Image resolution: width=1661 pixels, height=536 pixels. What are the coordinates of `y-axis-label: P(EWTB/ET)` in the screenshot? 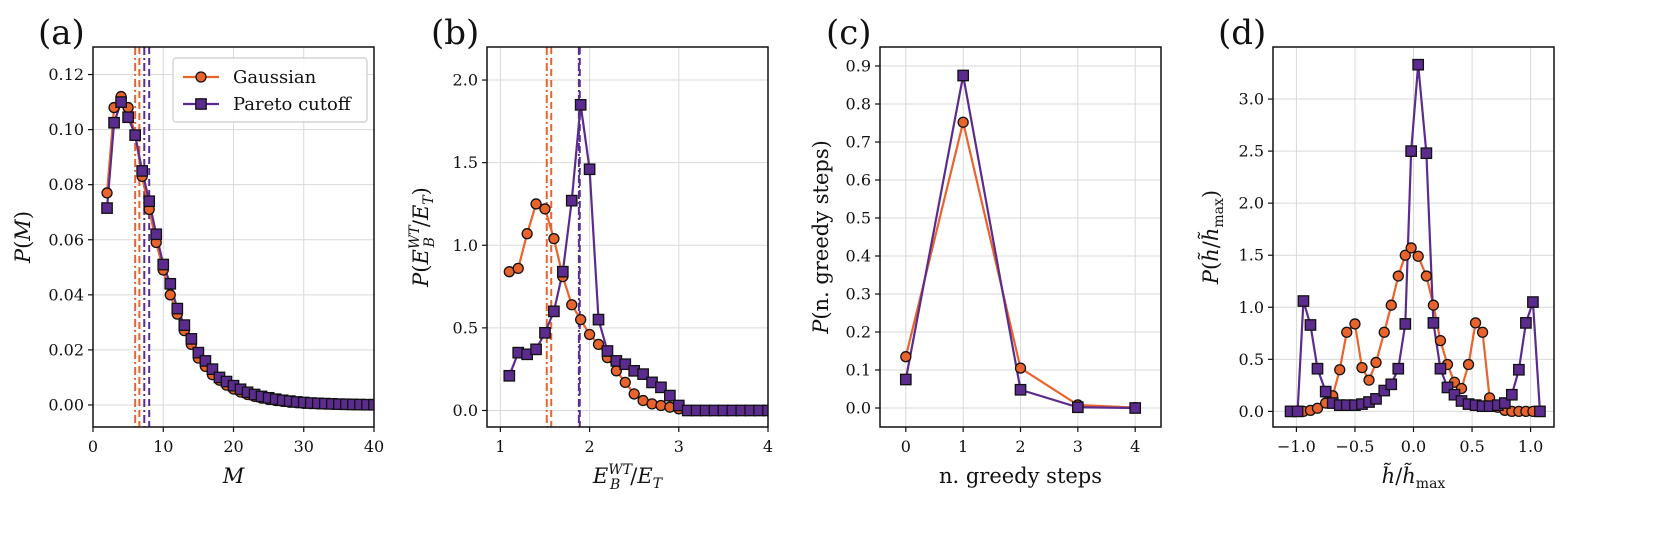 It's located at (422, 237).